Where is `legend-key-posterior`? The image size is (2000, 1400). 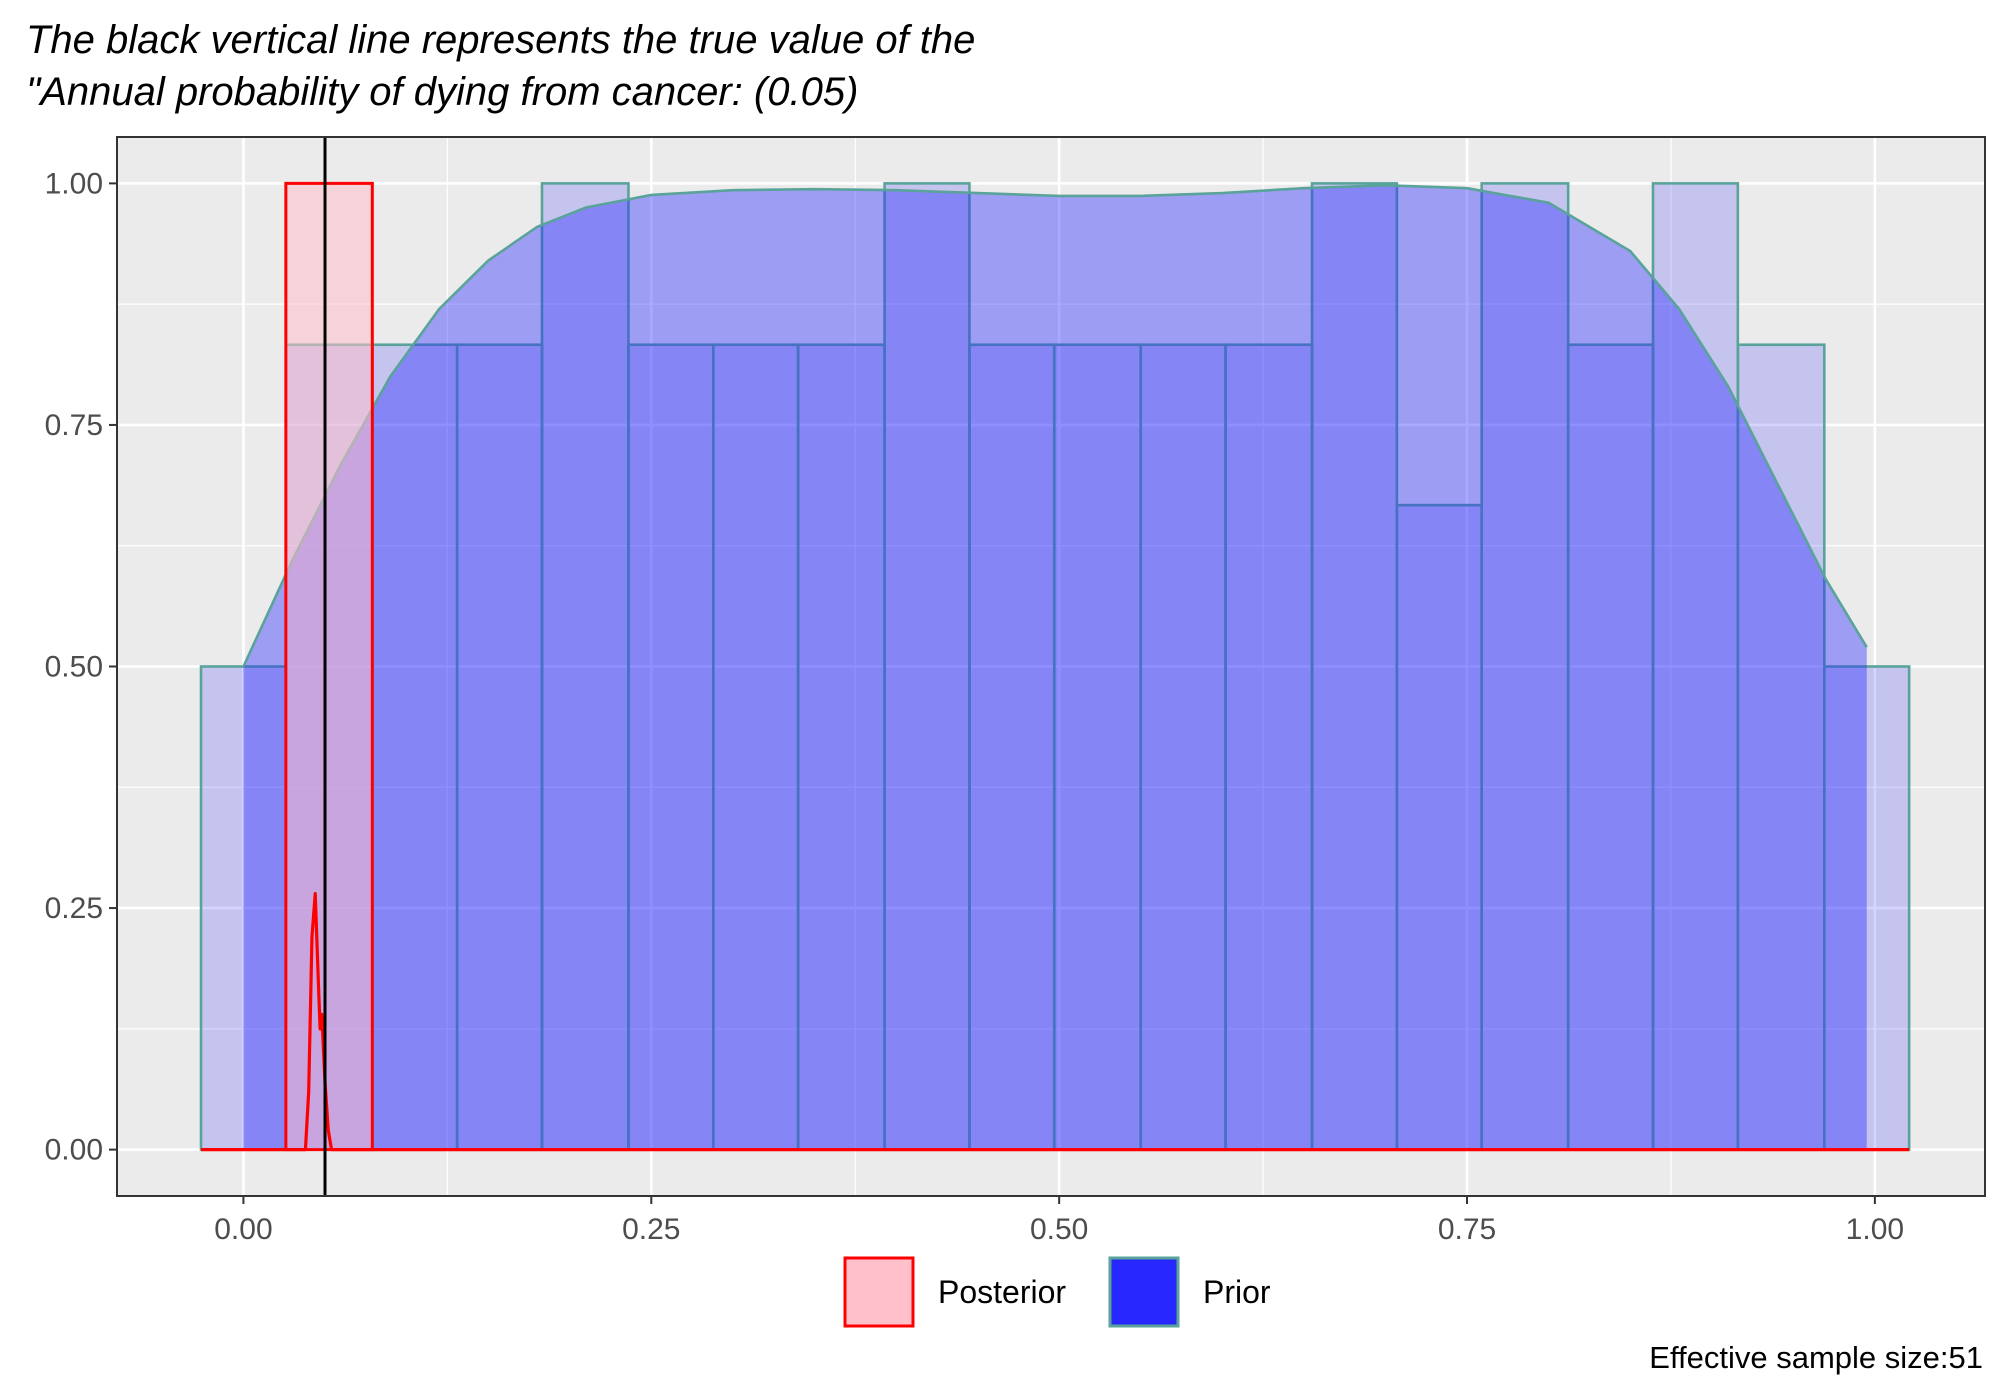 legend-key-posterior is located at coordinates (879, 1292).